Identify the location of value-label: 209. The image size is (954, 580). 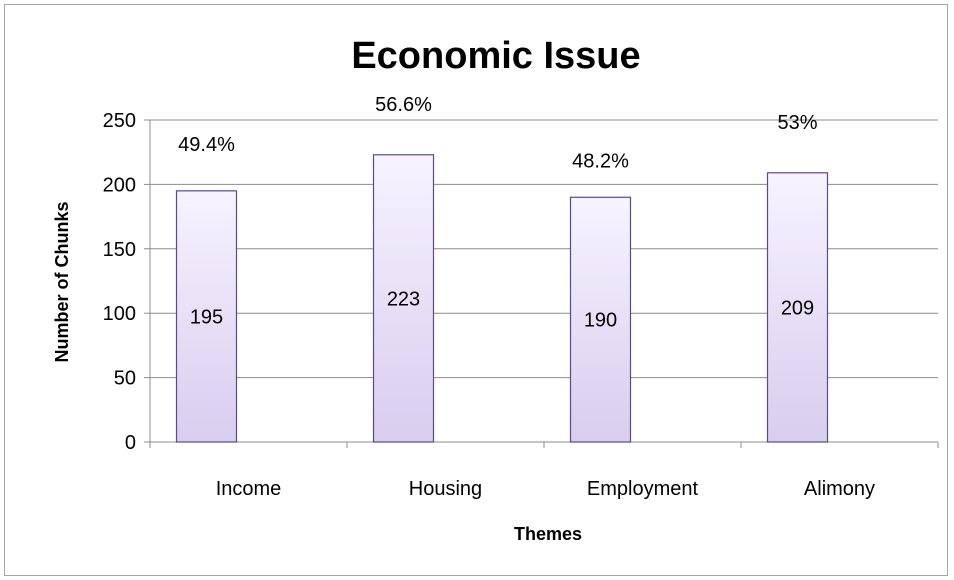
(797, 308).